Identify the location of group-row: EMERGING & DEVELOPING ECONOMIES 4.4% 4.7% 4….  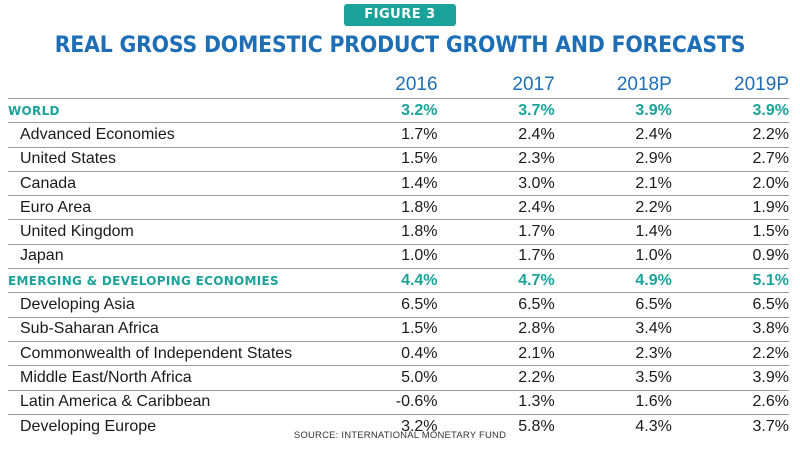
(398, 280).